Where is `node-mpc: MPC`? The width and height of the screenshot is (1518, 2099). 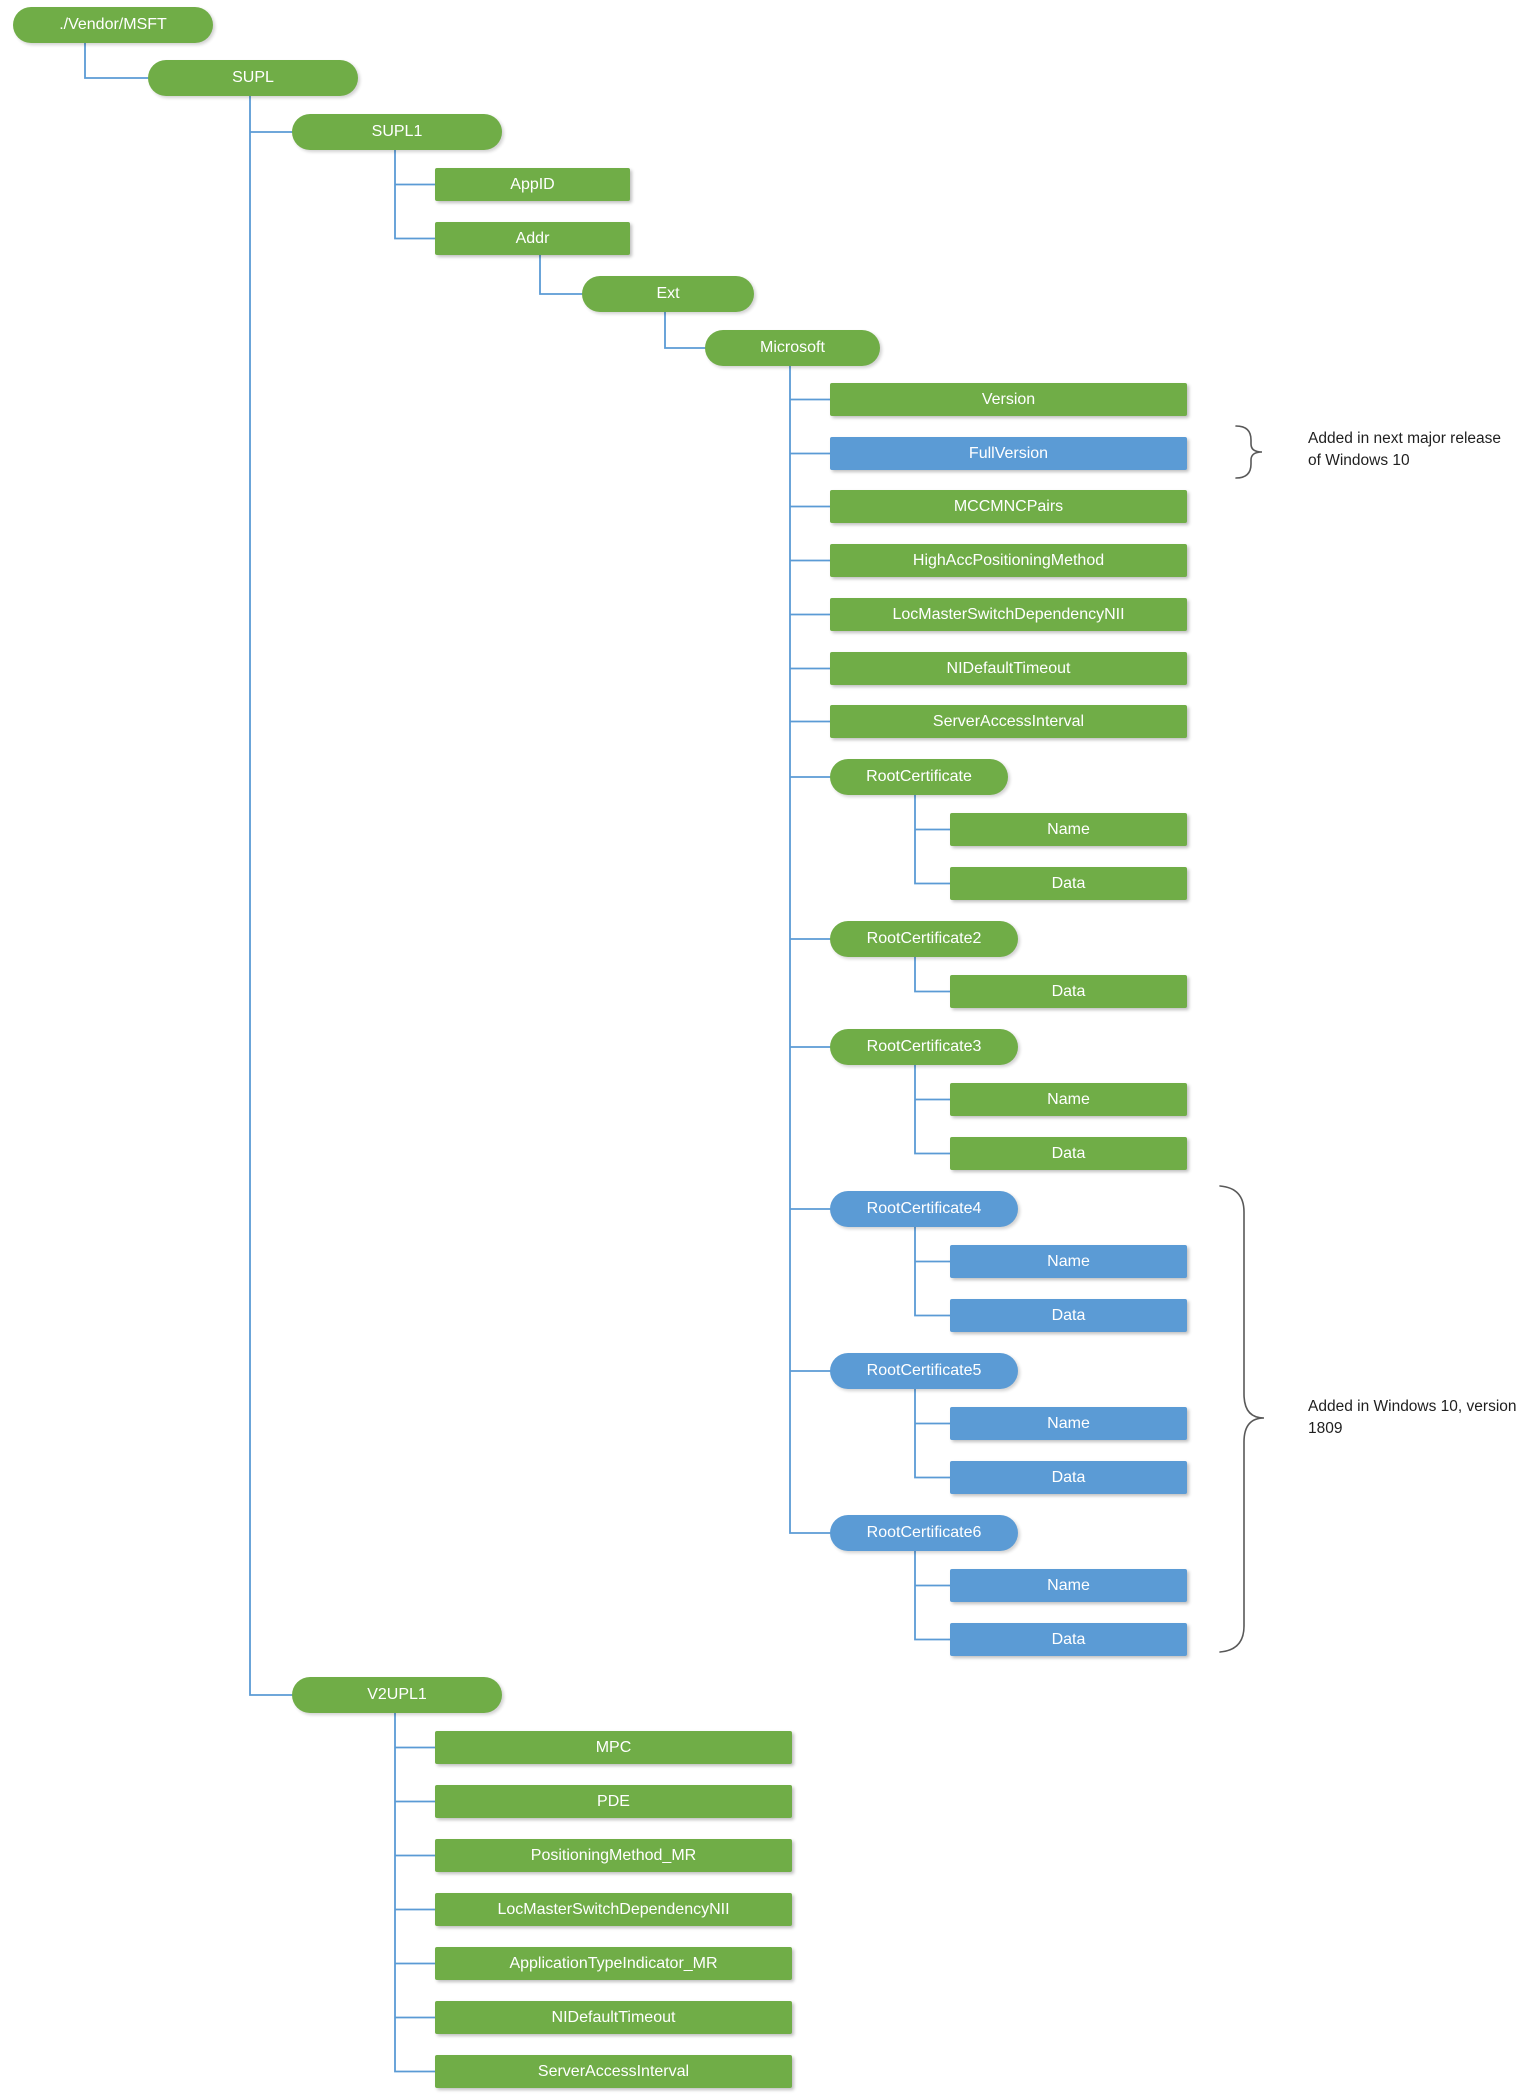
node-mpc: MPC is located at coordinates (613, 1747).